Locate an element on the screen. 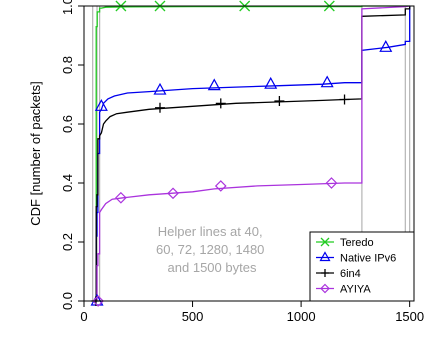 Image resolution: width=427 pixels, height=345 pixels. y-tick-label: 0.6 is located at coordinates (67, 124).